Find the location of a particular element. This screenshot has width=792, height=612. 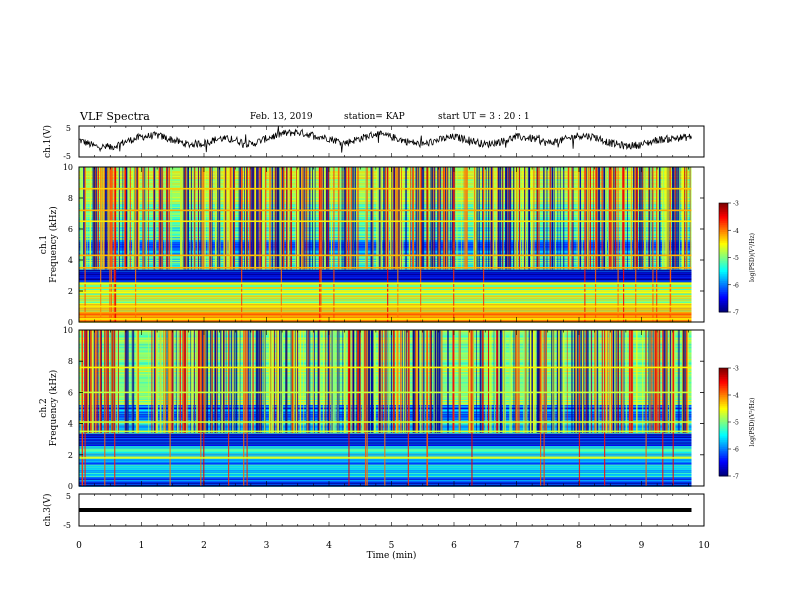

x-tick-label: 0 is located at coordinates (79, 546).